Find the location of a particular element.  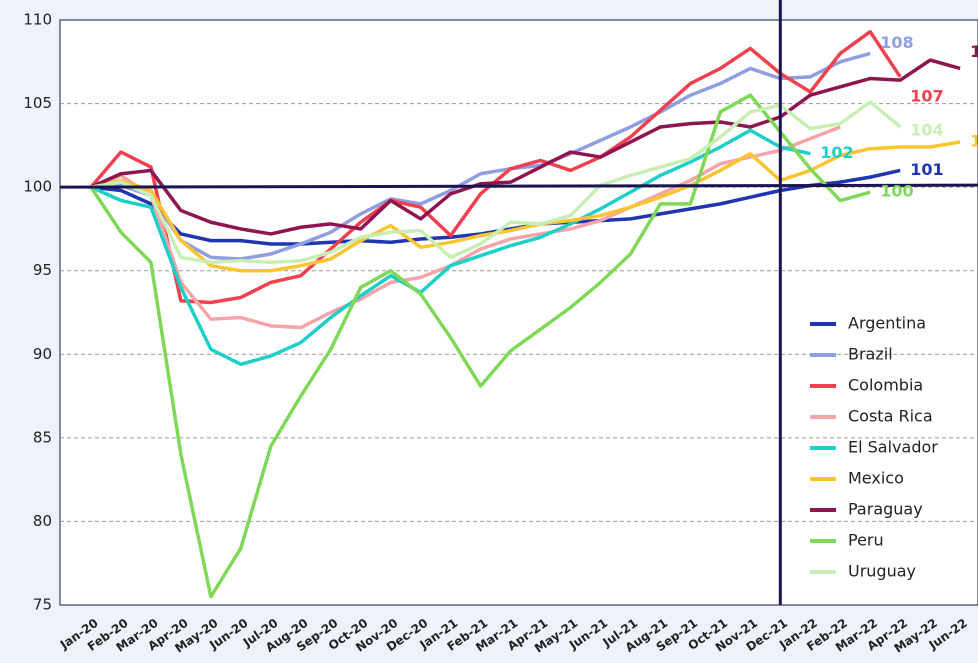

end-label: 104 is located at coordinates (926, 129).